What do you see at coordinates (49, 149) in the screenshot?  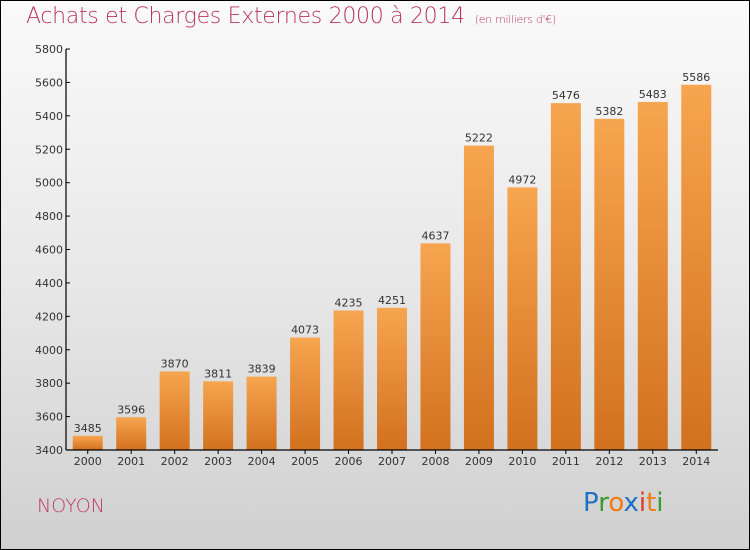 I see `y-tick-label-5200: 5200` at bounding box center [49, 149].